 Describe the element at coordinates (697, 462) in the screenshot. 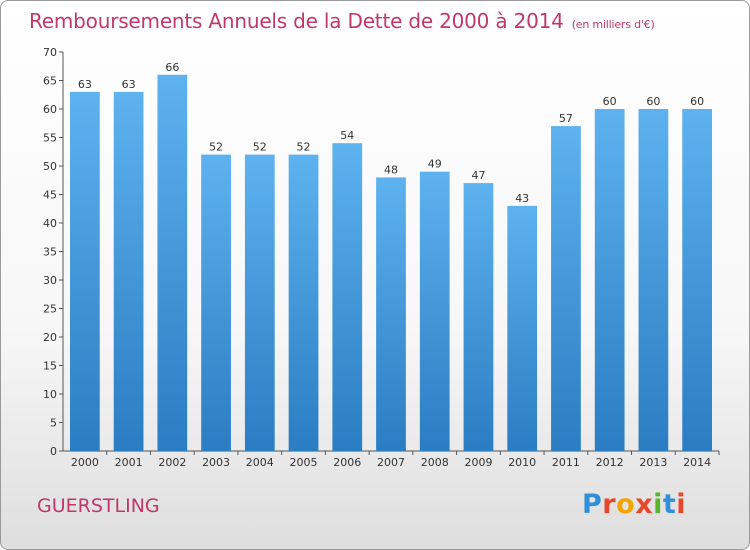

I see `x-tick-label: 2014` at that location.